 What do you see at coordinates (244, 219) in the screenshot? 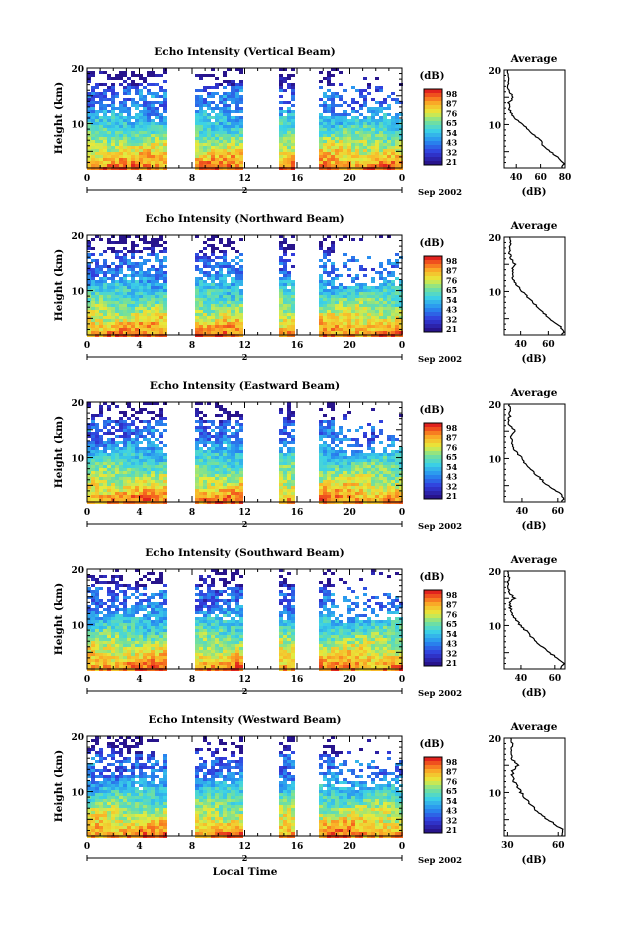
I see `panel-title: Echo Intensity (Northward Beam)` at bounding box center [244, 219].